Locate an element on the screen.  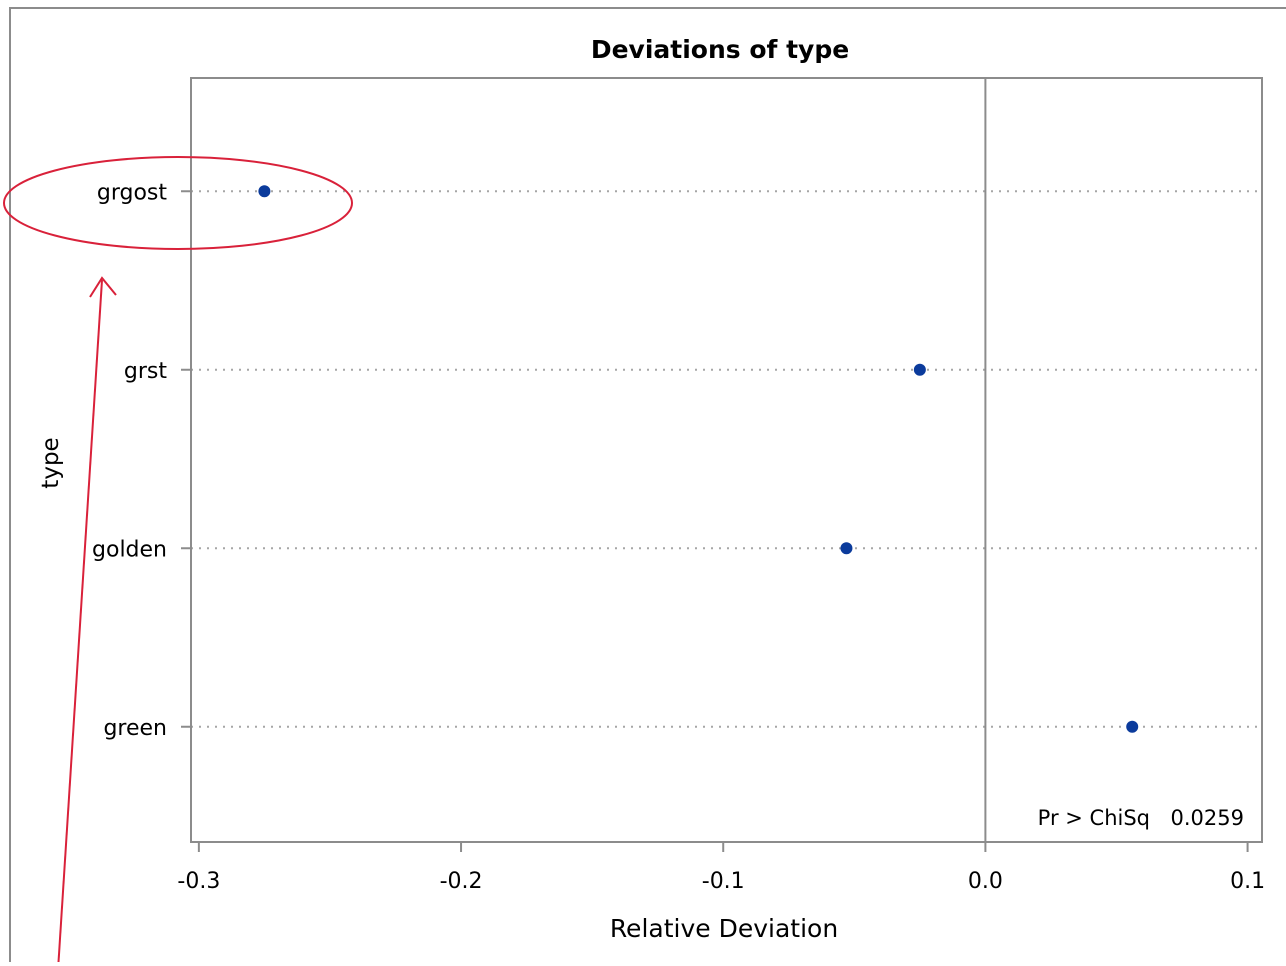
y-tick-label-green: green is located at coordinates (135, 728).